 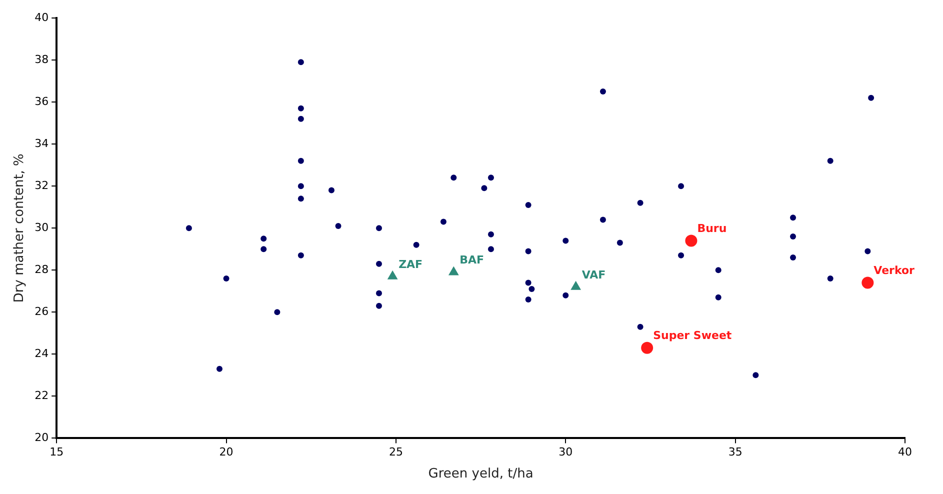 What do you see at coordinates (226, 452) in the screenshot?
I see `x-tick-label: 20` at bounding box center [226, 452].